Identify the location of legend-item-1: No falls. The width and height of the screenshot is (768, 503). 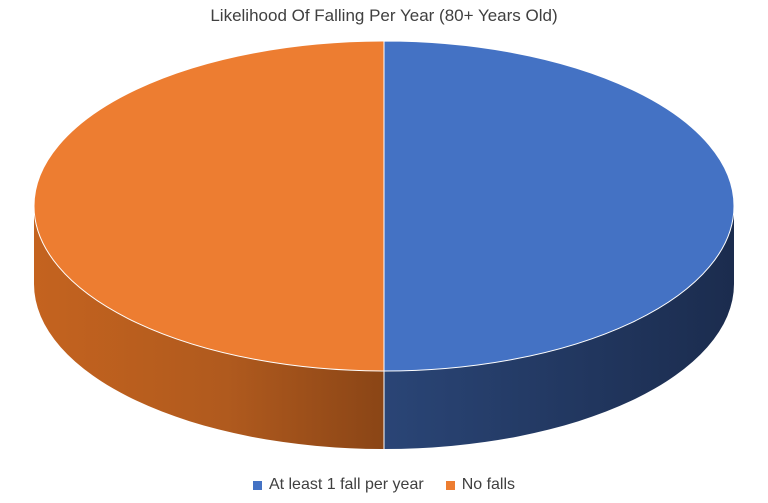
(480, 485).